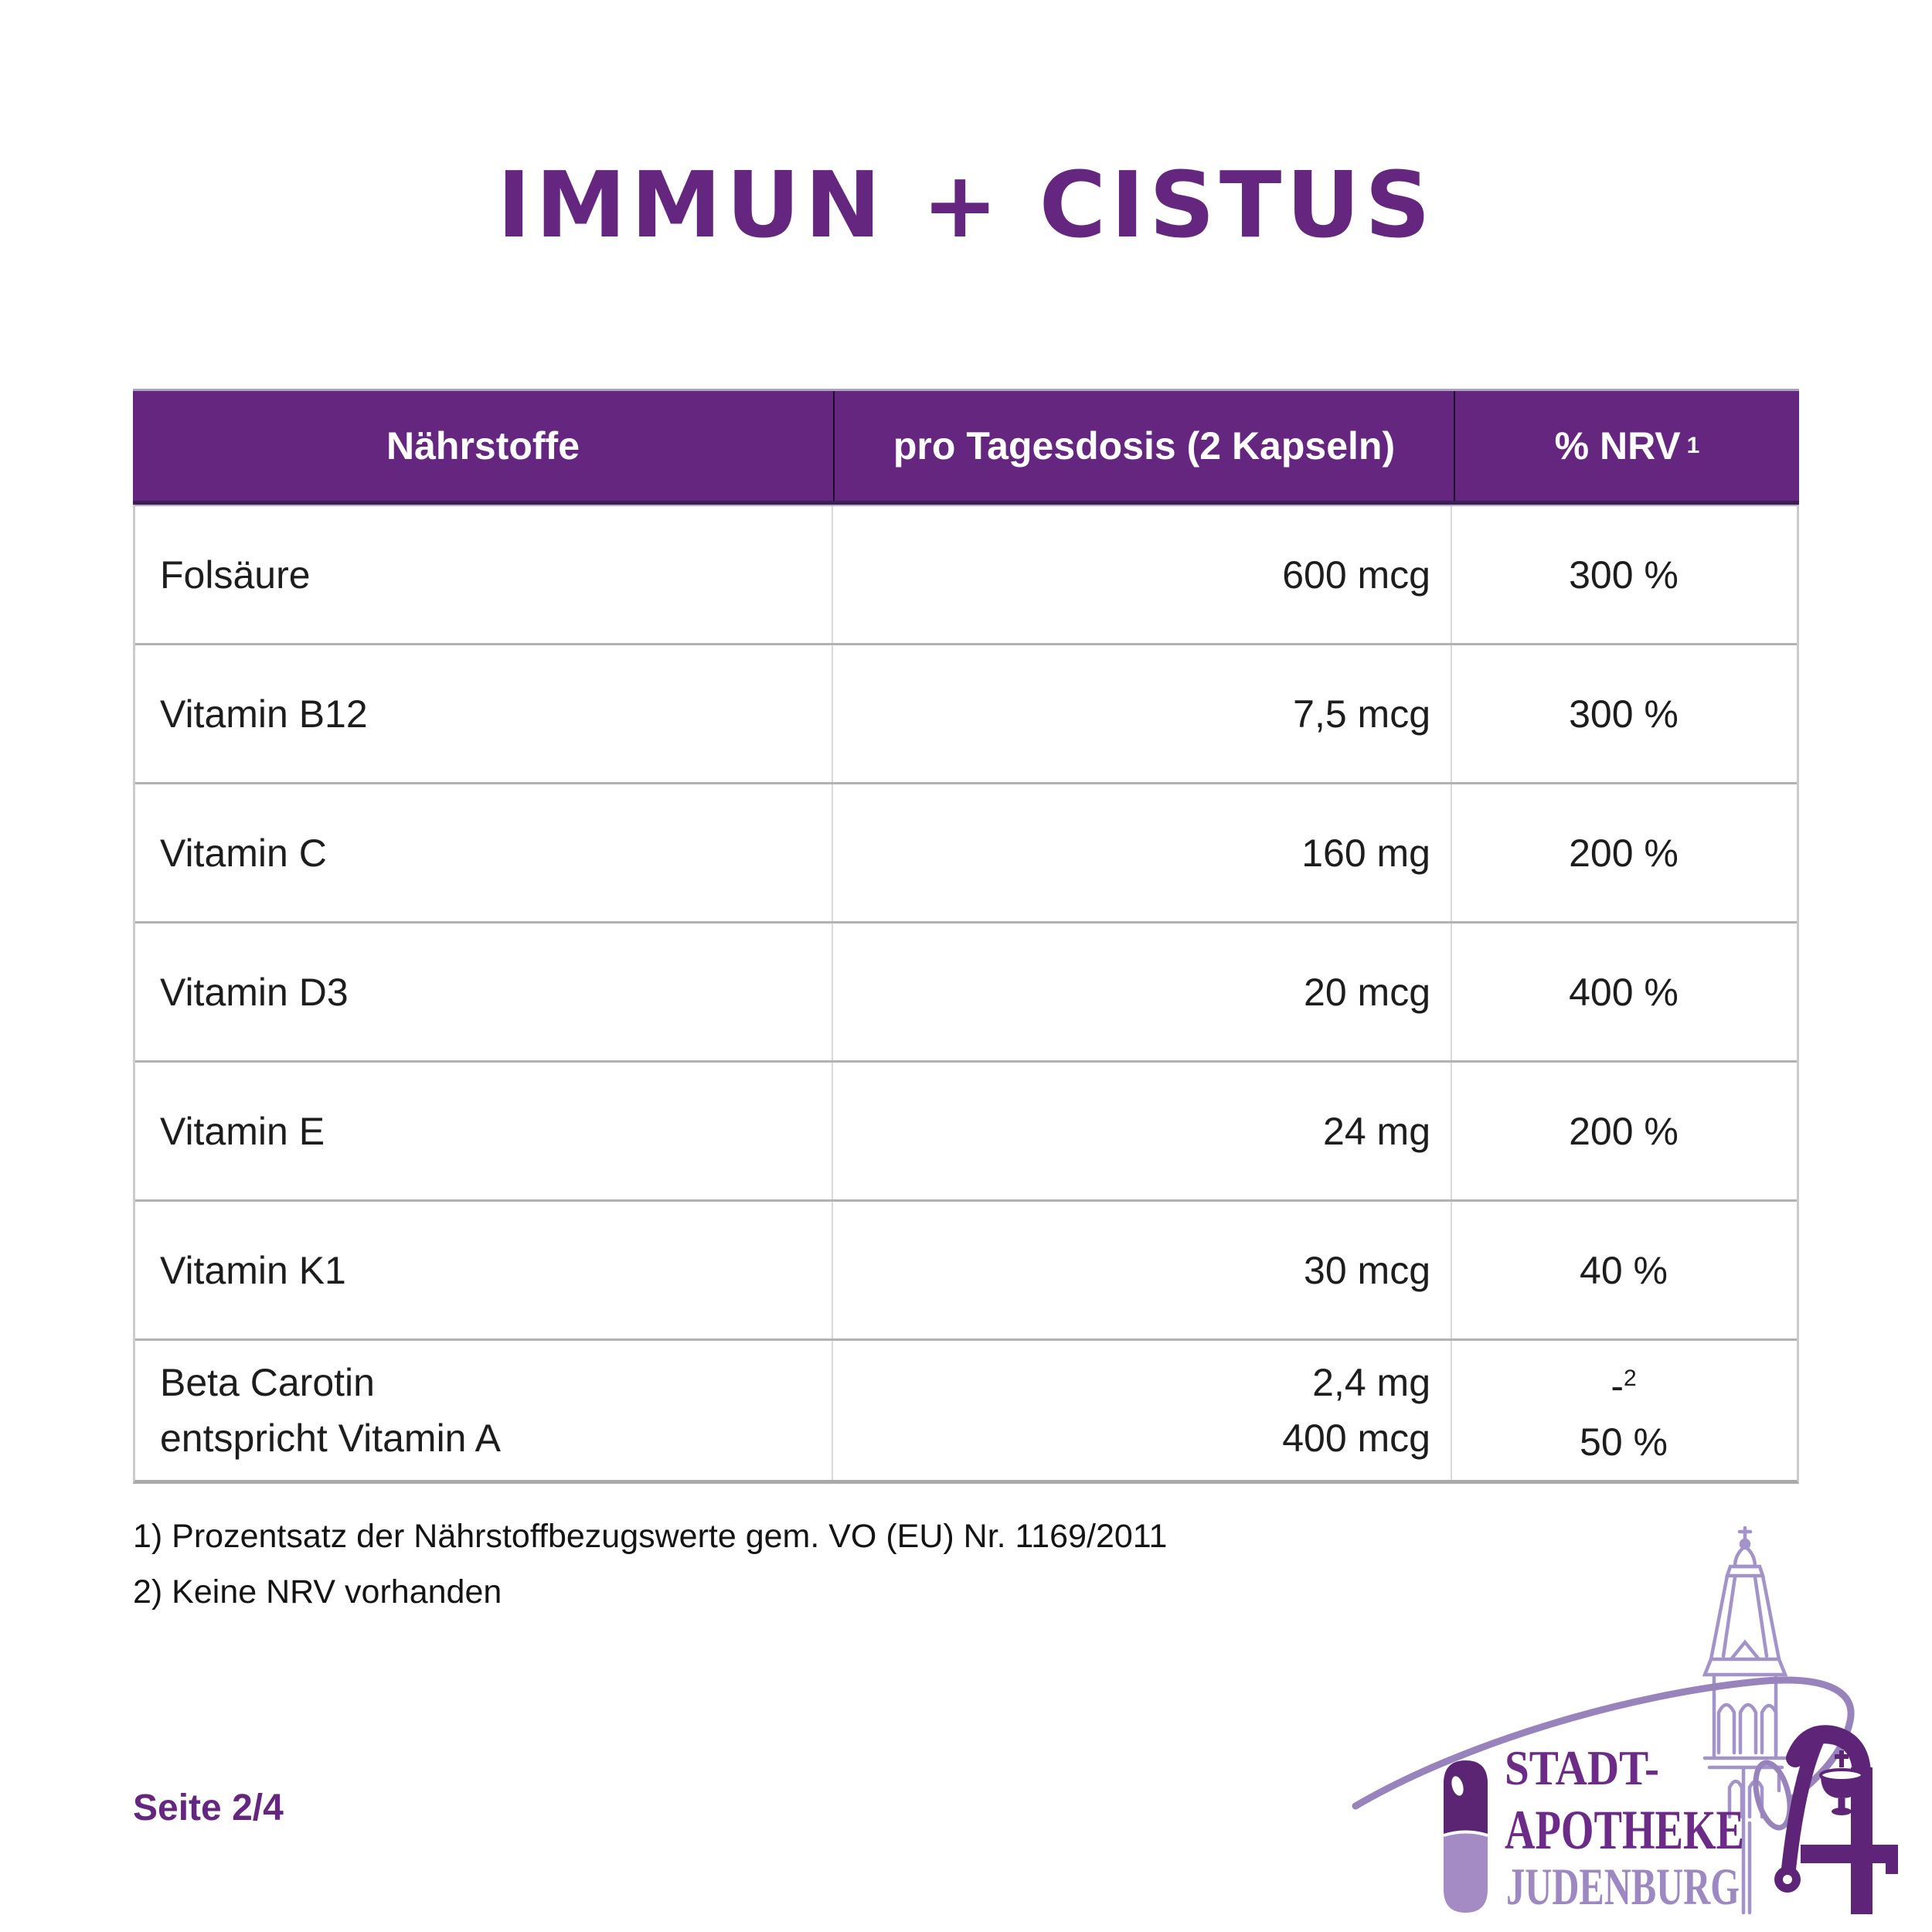 The image size is (1932, 1932). What do you see at coordinates (253, 1270) in the screenshot?
I see `table-cell: Vitamin K1` at bounding box center [253, 1270].